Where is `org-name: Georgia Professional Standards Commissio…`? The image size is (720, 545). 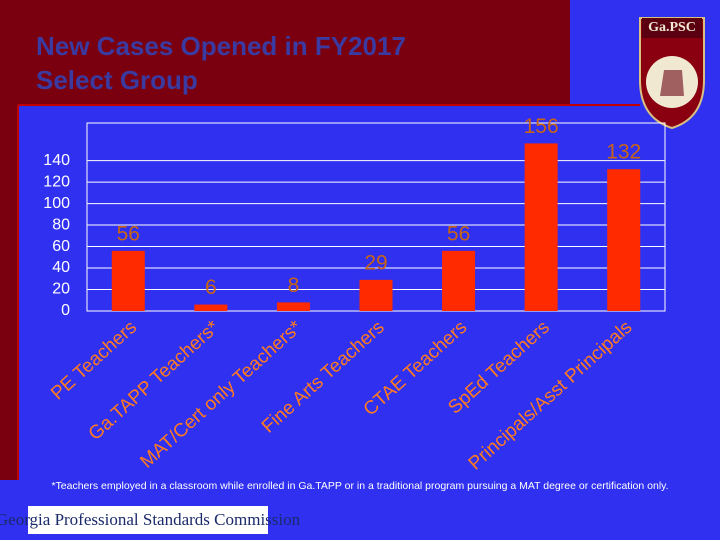 org-name: Georgia Professional Standards Commissio… is located at coordinates (150, 519).